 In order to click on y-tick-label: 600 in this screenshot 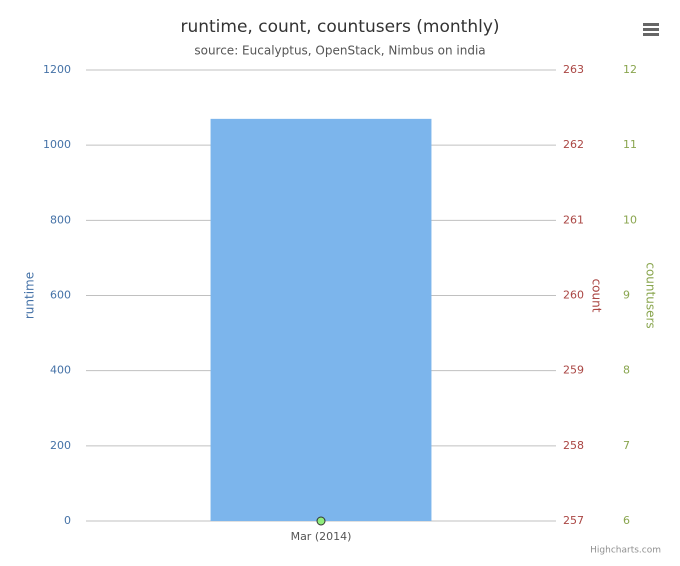, I will do `click(60, 295)`.